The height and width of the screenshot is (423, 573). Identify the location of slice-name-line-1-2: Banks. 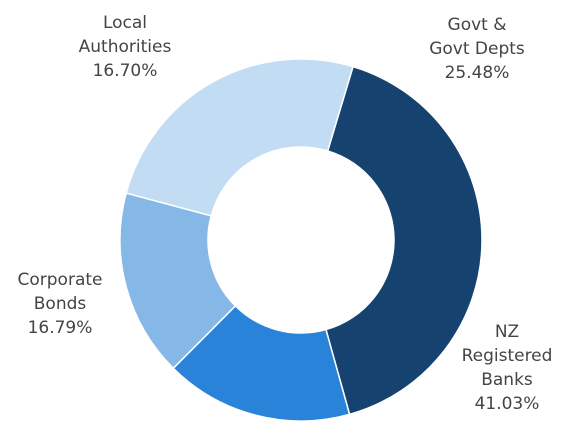
(507, 380).